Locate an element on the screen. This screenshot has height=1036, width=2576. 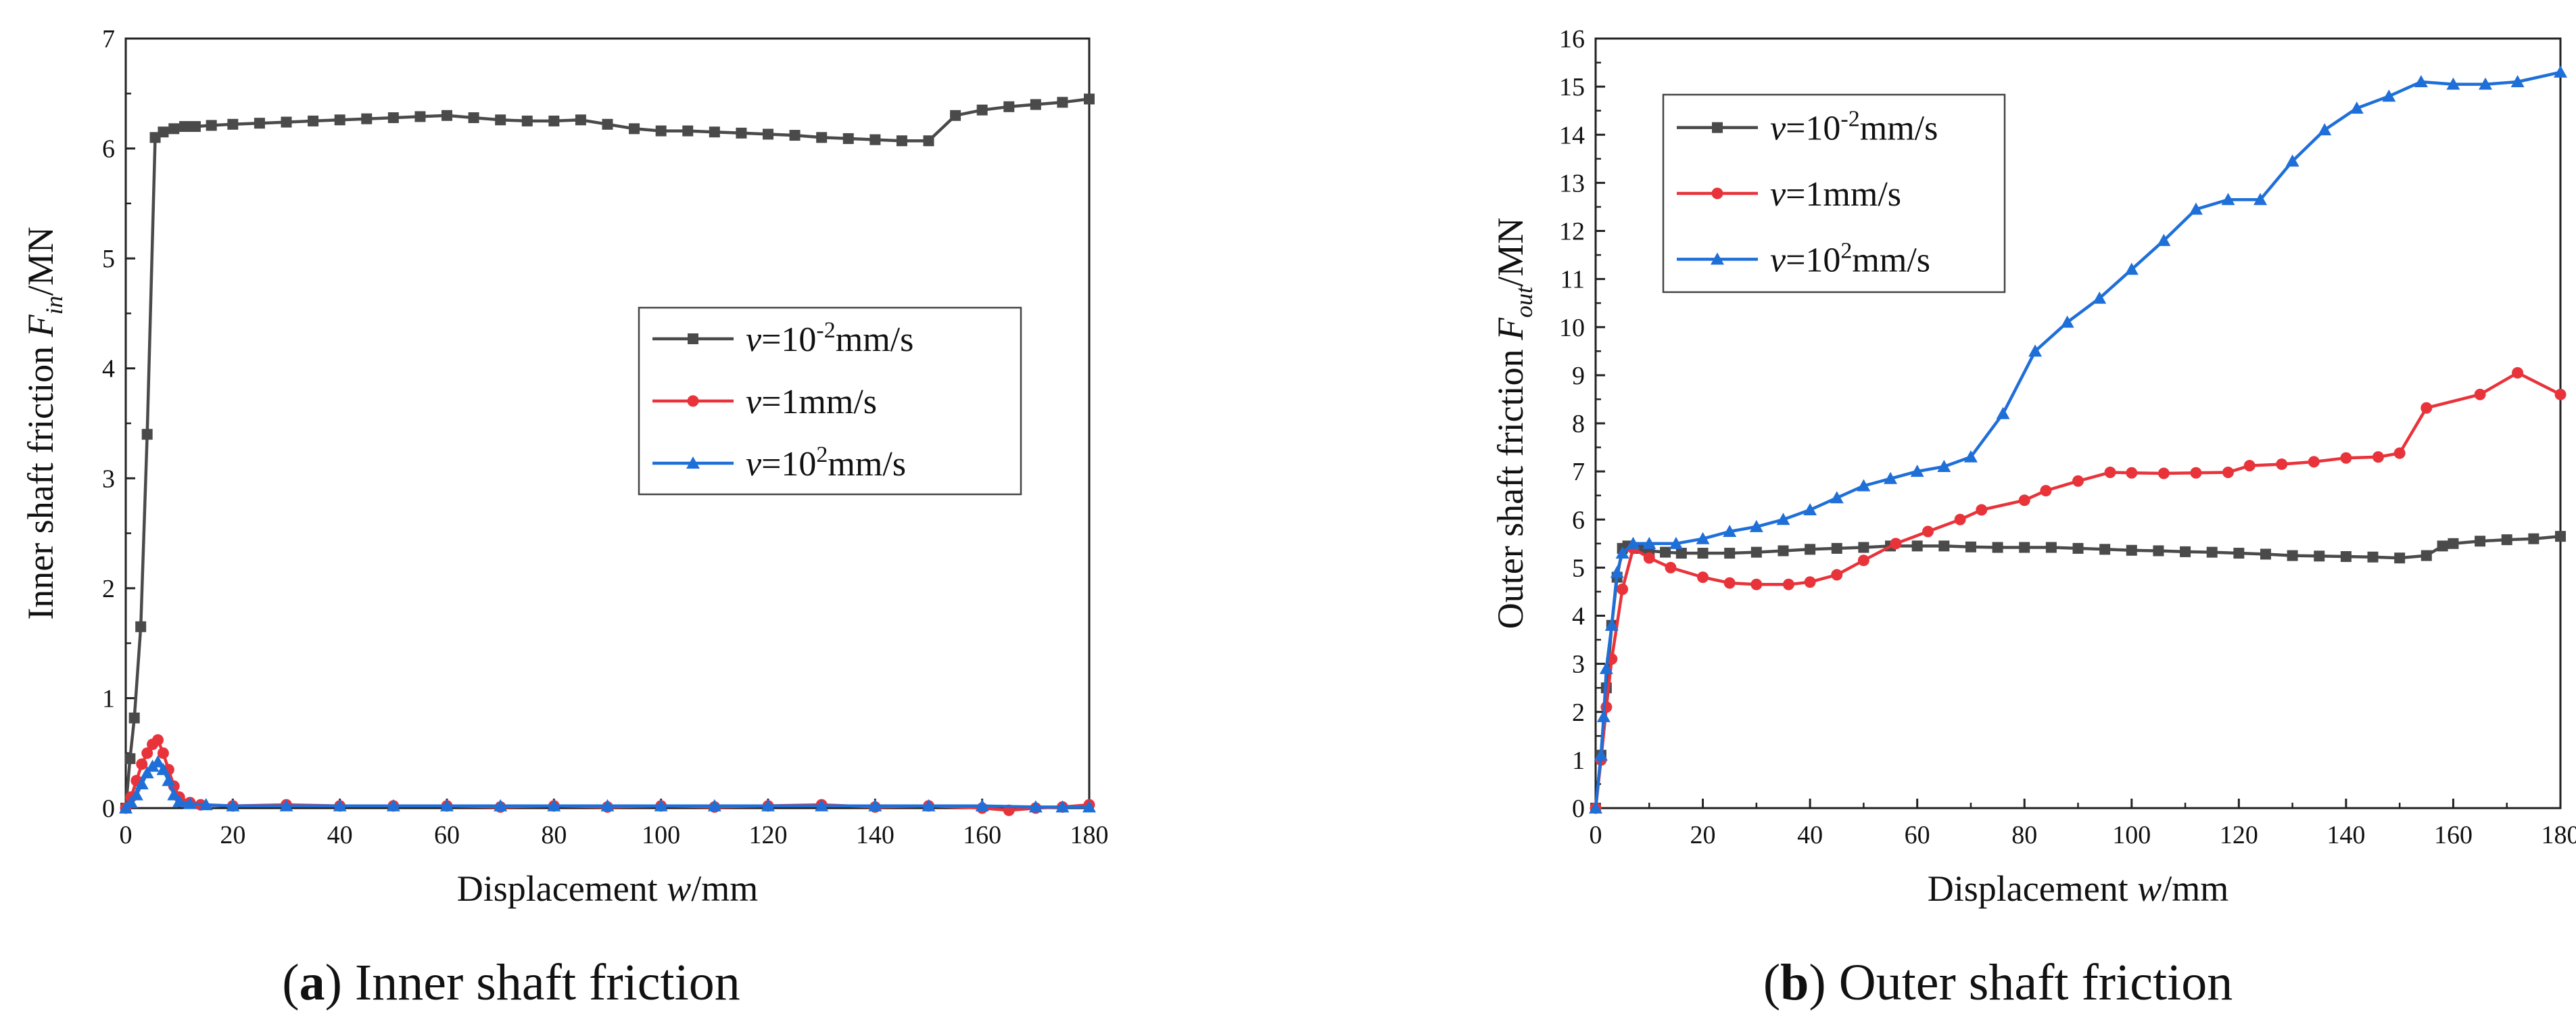
x-tick-label: 60 is located at coordinates (447, 835).